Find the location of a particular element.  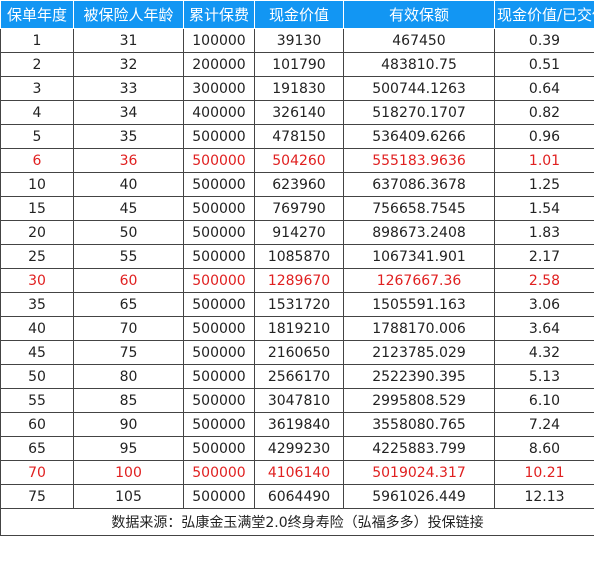

cell-insured-age: 65 is located at coordinates (128, 304).